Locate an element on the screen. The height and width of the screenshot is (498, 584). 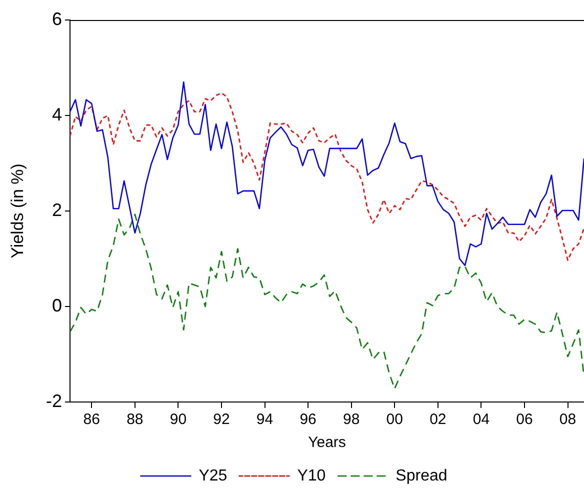
y-tick-label: 6 is located at coordinates (57, 18).